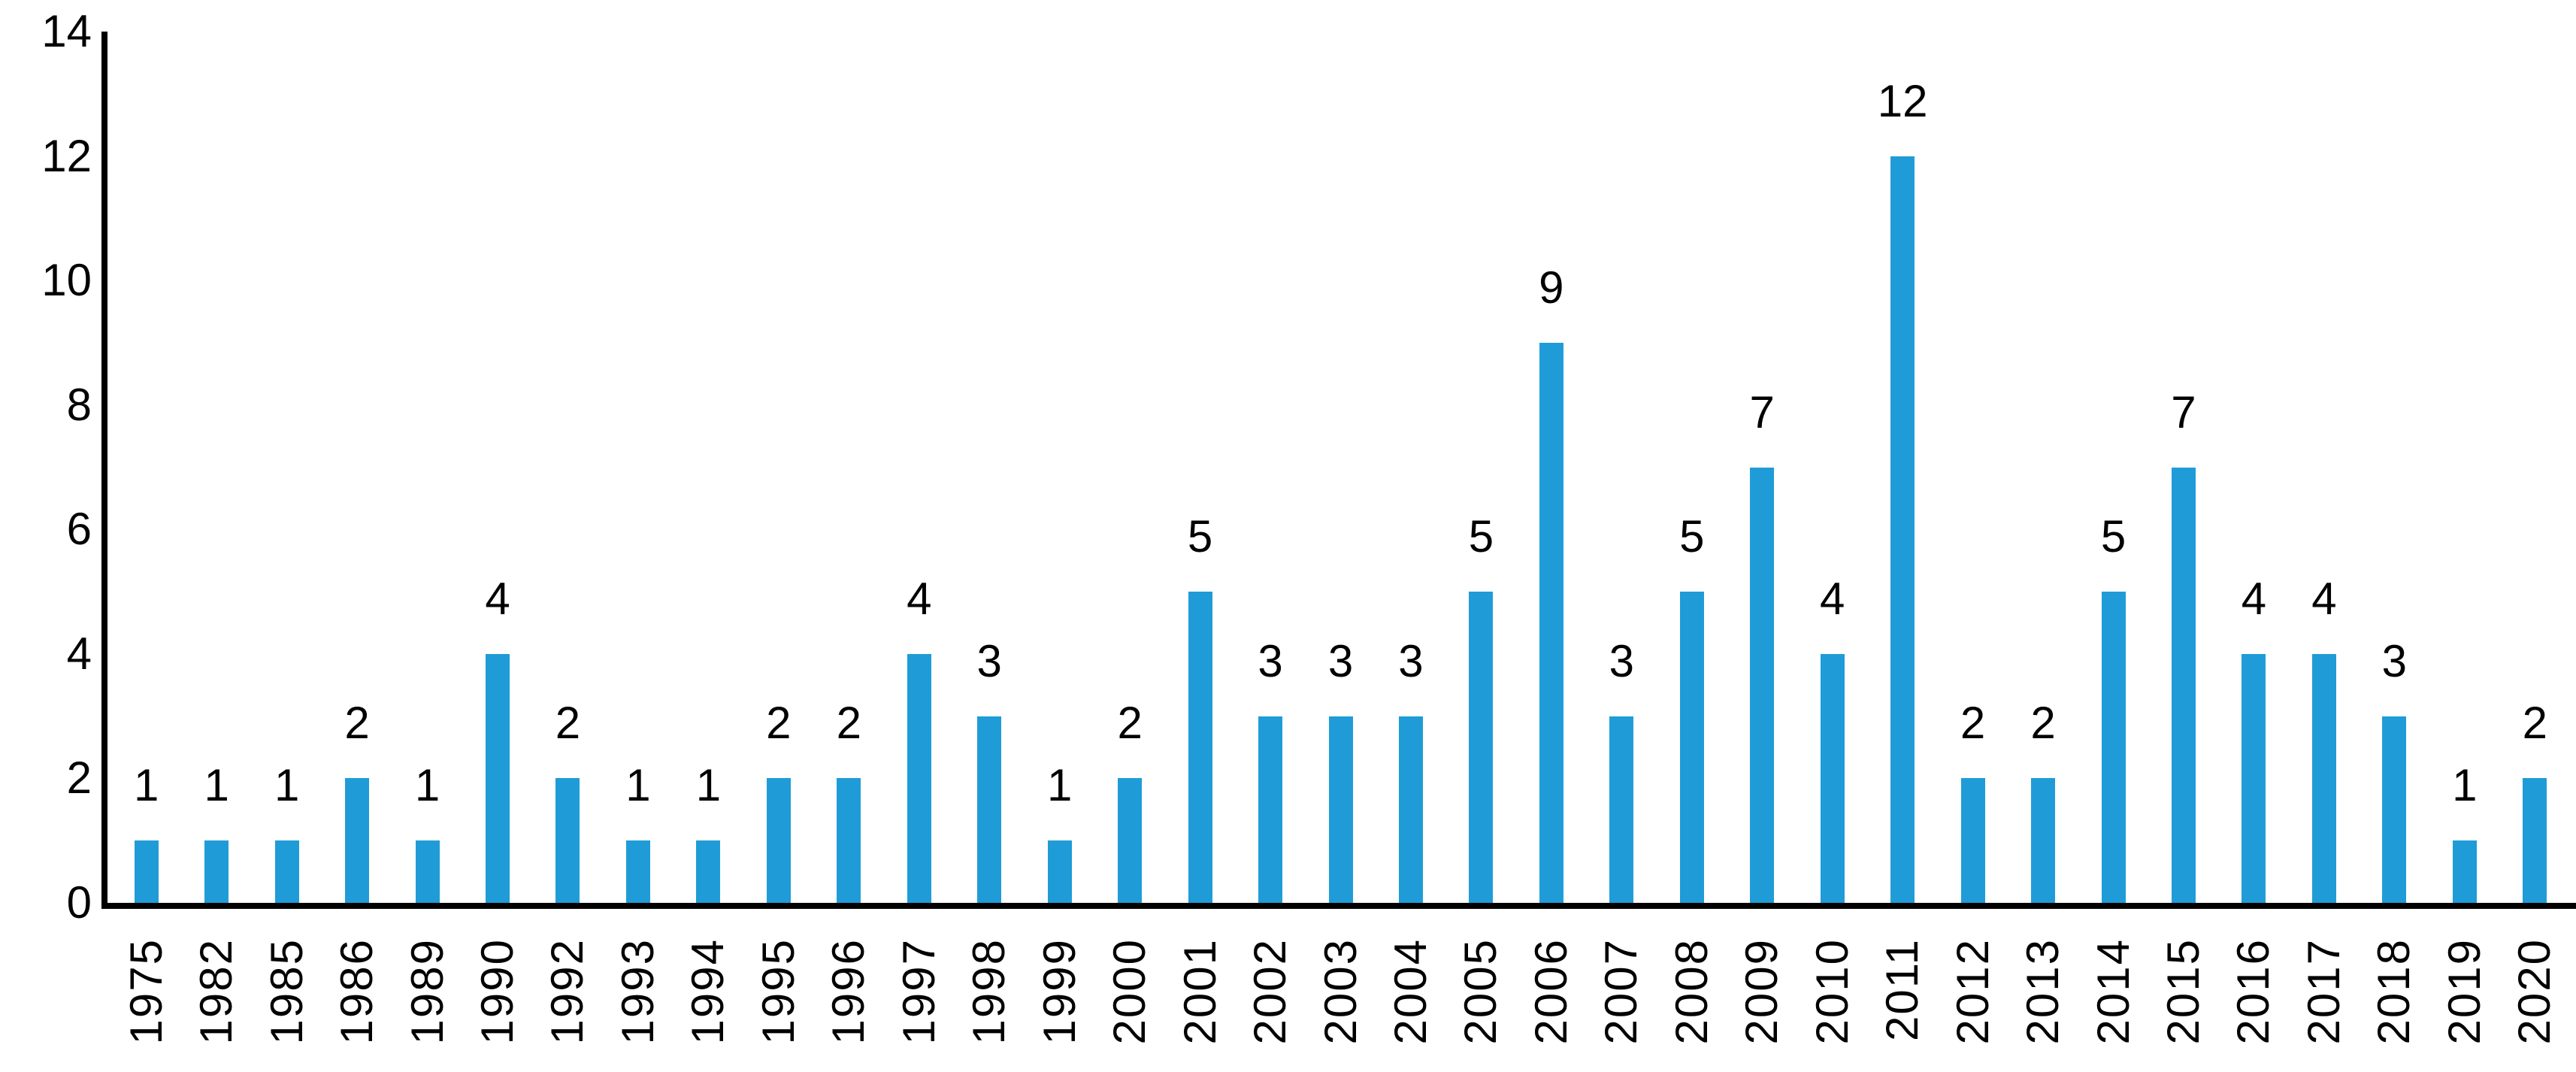 This screenshot has height=1072, width=2576. I want to click on x-tick-label: 1992, so click(567, 991).